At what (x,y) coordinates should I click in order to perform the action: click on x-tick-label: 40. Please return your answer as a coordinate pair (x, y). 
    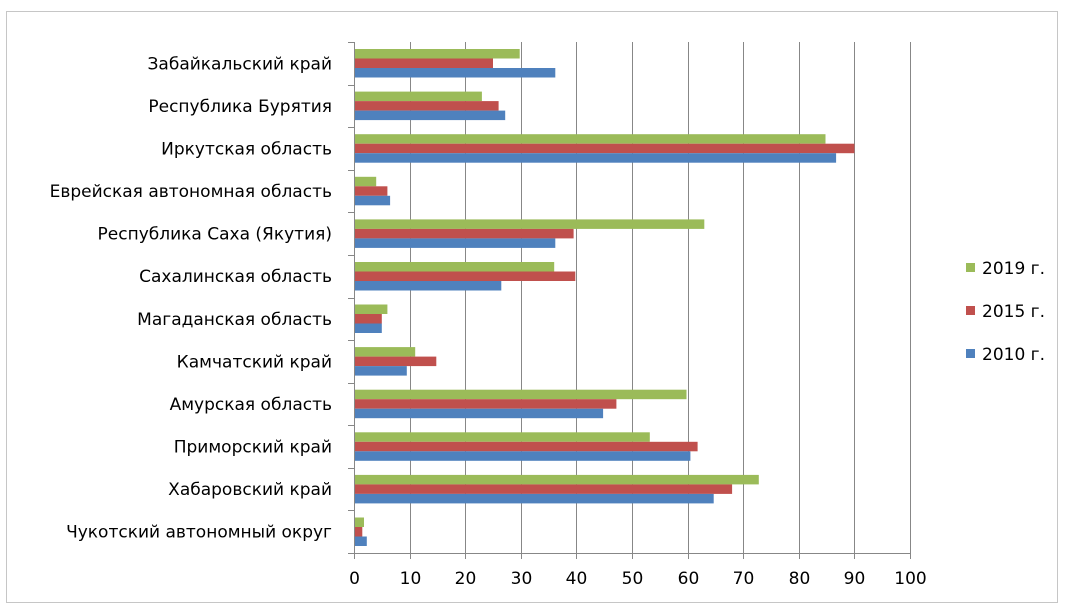
    Looking at the image, I should click on (577, 579).